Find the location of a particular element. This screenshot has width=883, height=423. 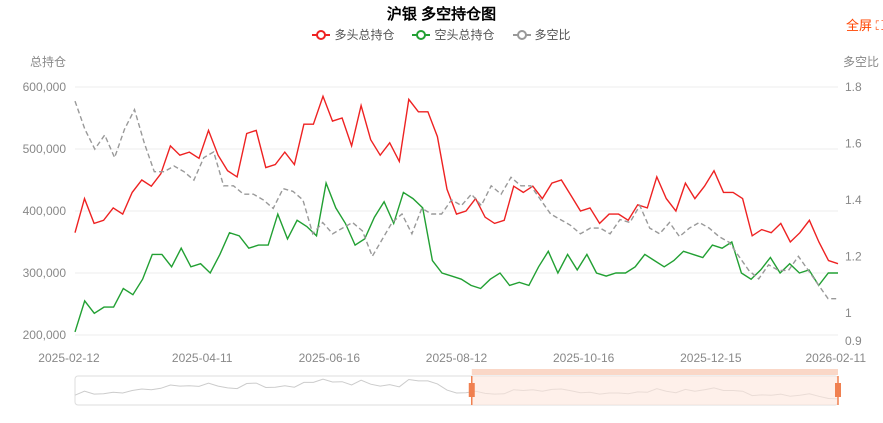

y-tick-left: 500,000 is located at coordinates (45, 149).